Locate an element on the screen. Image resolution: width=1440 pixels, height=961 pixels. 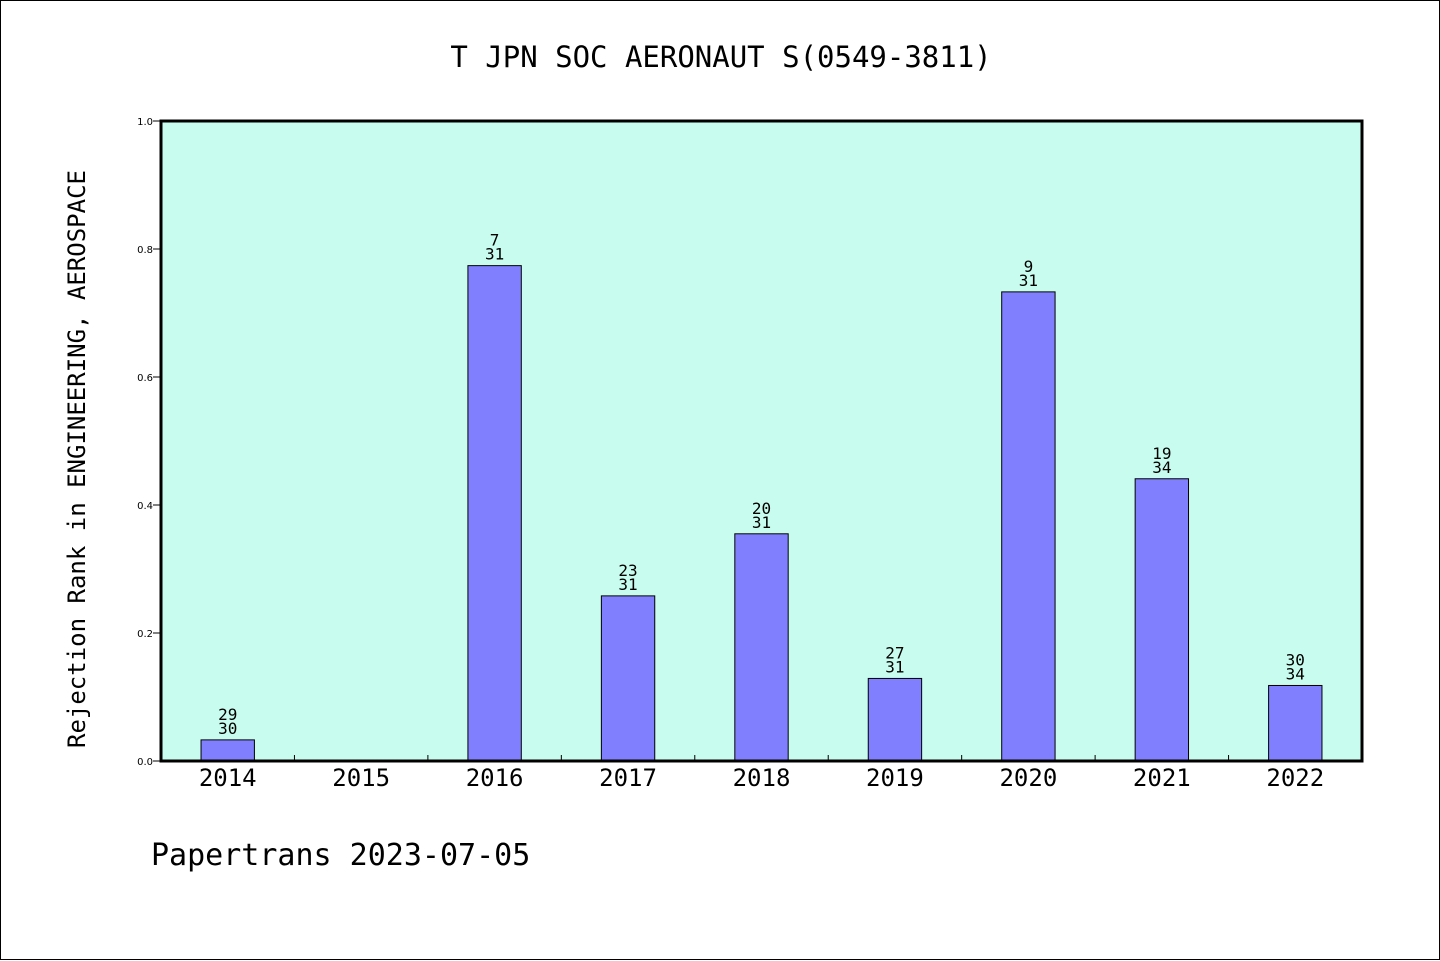
x-tick-label: 2016 is located at coordinates (495, 778).